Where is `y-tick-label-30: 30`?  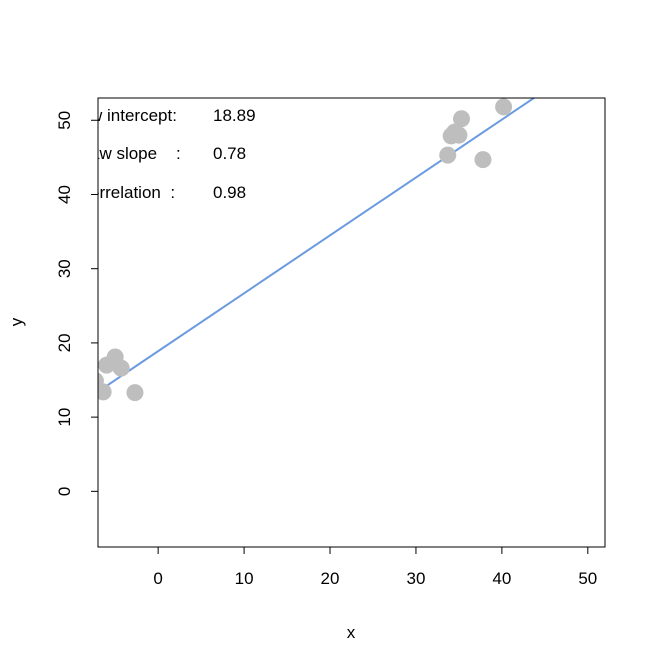
y-tick-label-30: 30 is located at coordinates (64, 268).